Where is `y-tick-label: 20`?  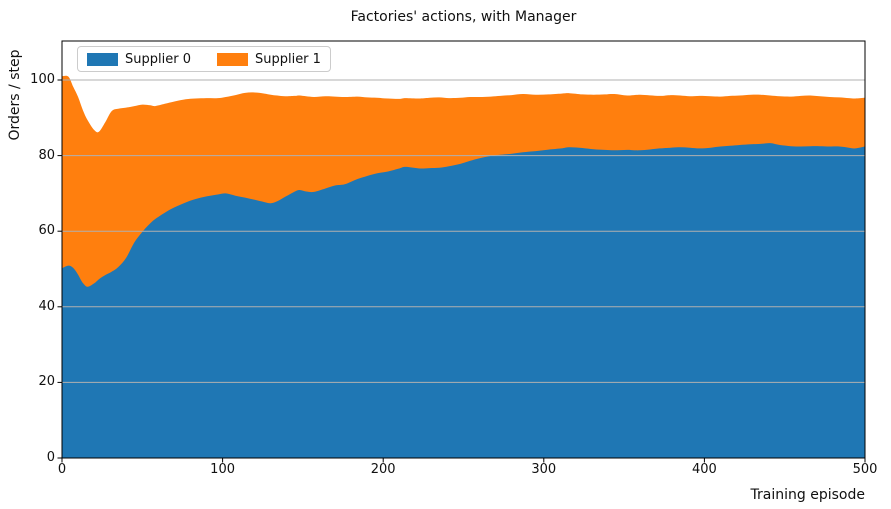
y-tick-label: 20 is located at coordinates (46, 382).